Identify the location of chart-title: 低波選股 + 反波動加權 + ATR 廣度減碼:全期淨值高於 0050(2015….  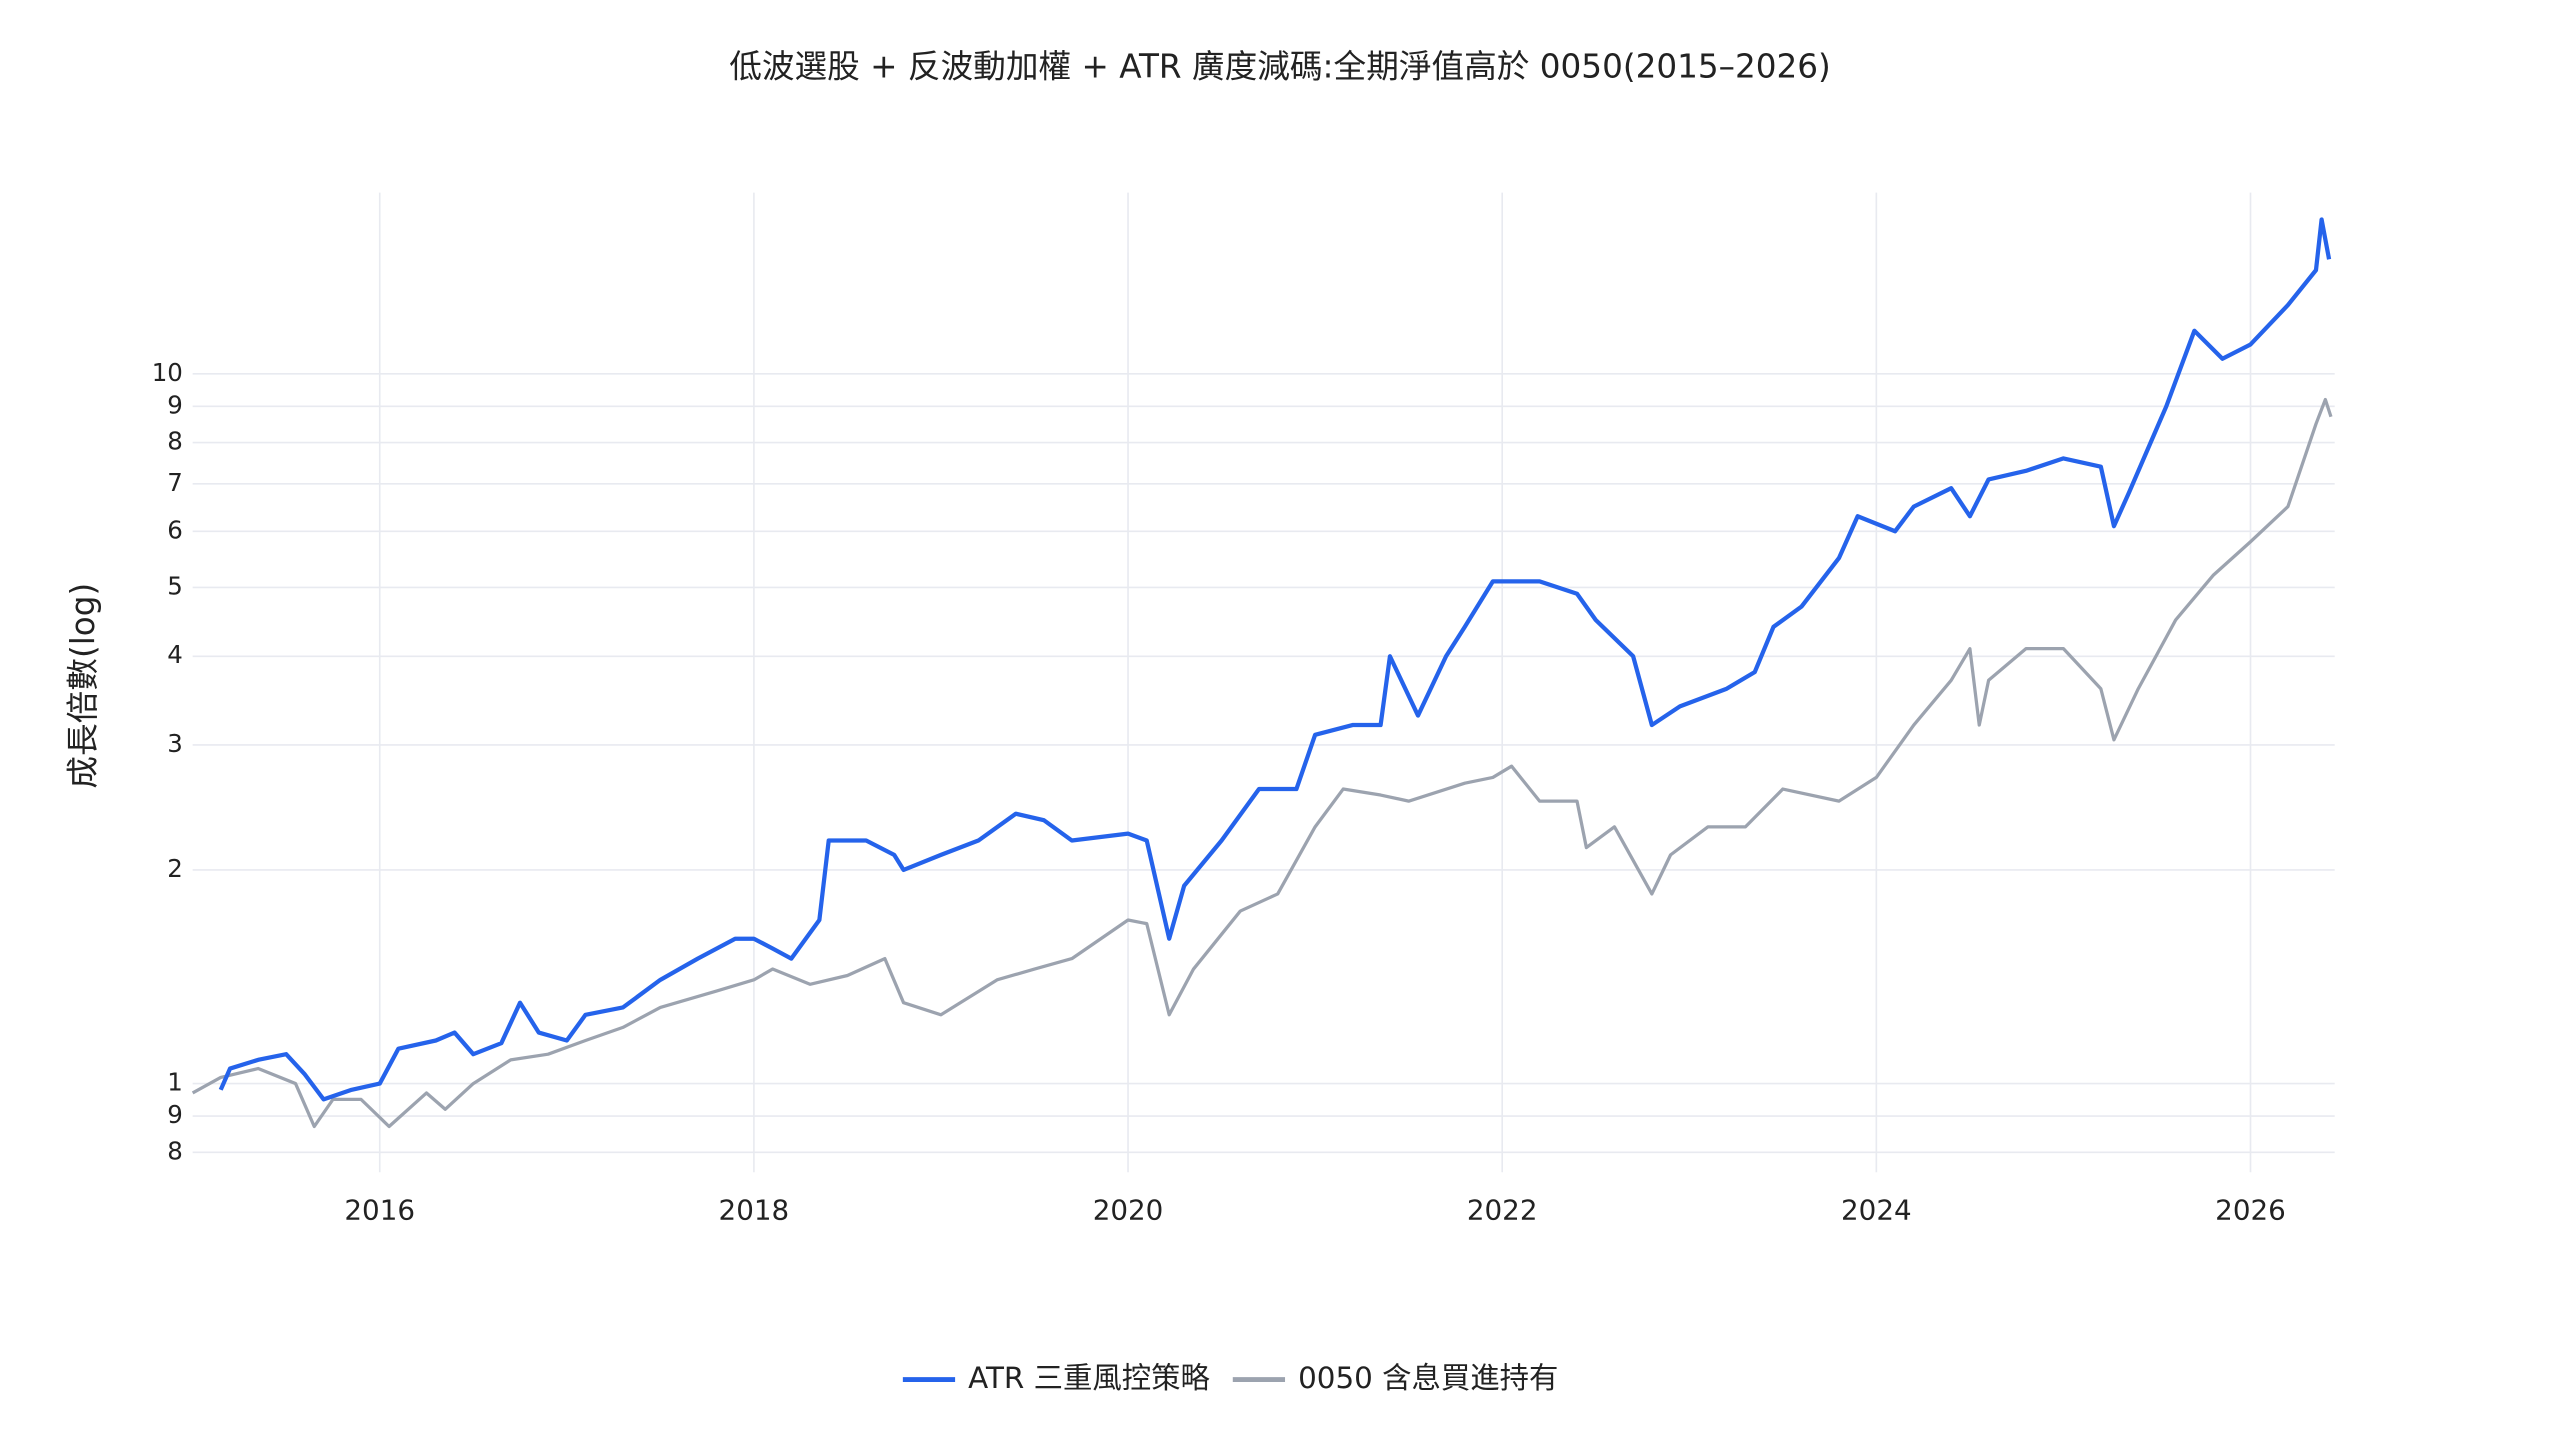
(1280, 67).